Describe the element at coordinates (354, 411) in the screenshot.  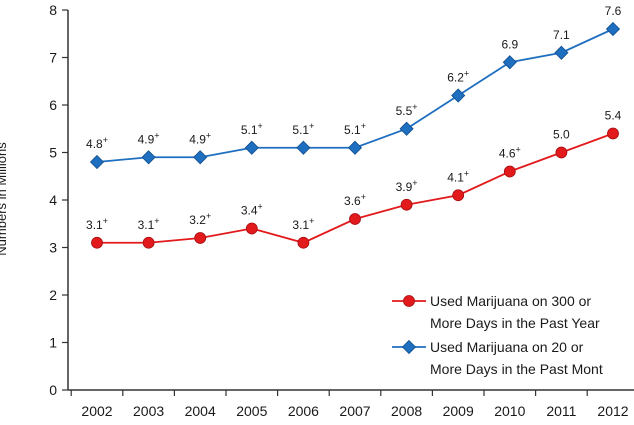
I see `x-tick-label: 2007` at that location.